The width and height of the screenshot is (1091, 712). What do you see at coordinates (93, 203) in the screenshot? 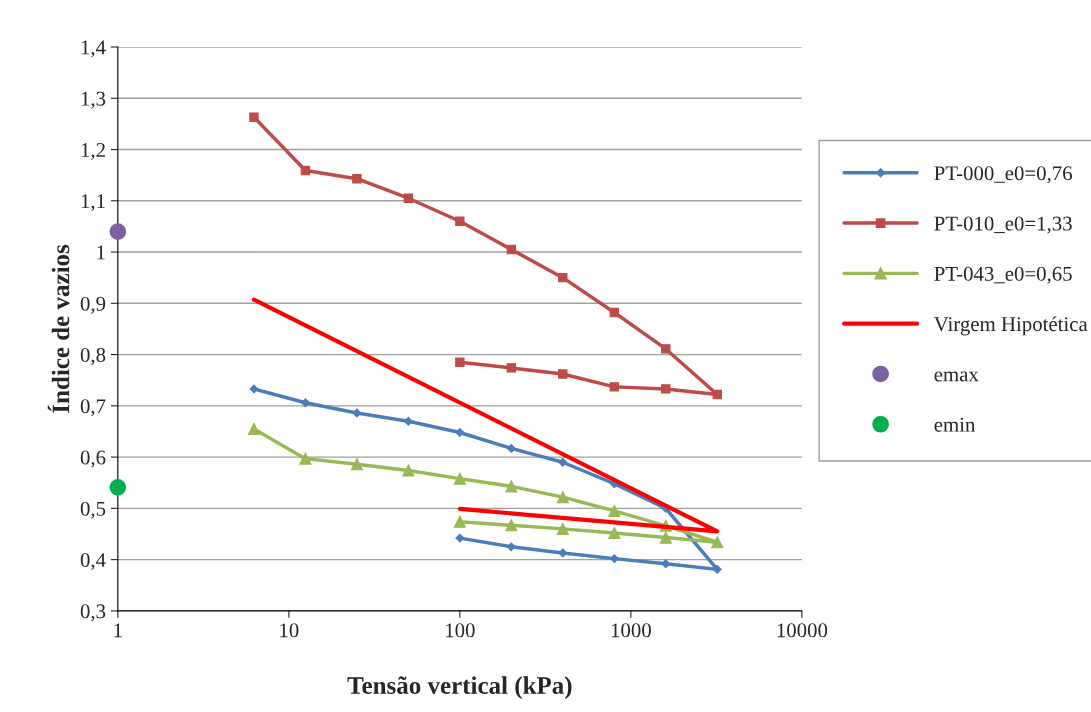
I see `y-tick-label: 1,1` at bounding box center [93, 203].